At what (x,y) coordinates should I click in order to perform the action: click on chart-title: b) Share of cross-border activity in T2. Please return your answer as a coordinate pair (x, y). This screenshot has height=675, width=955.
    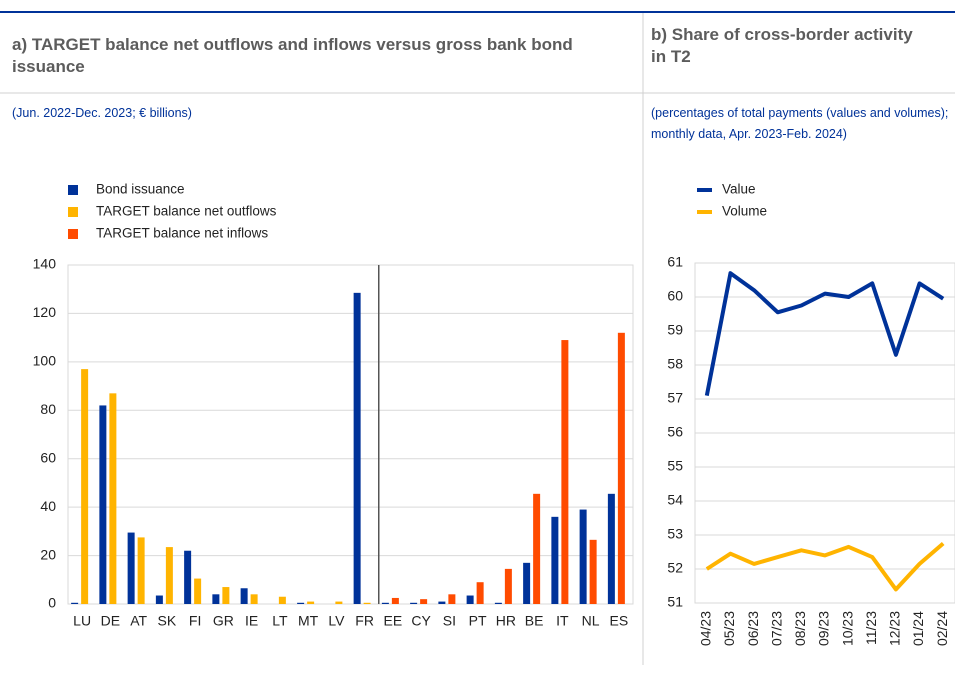
    Looking at the image, I should click on (782, 45).